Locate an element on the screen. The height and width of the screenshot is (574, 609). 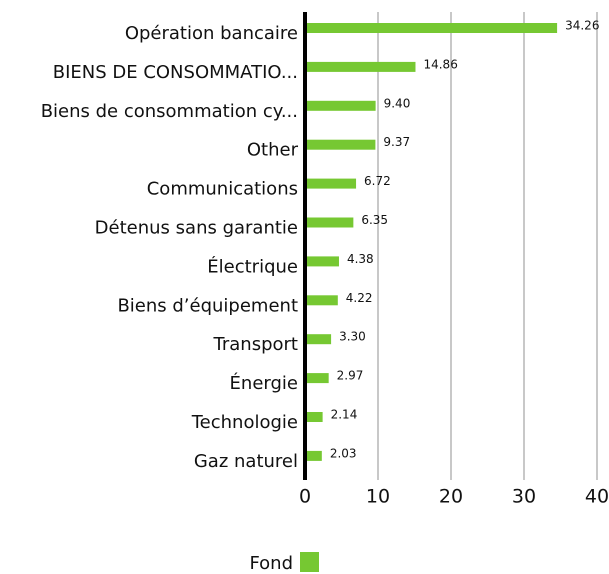
value-label: 4.22 is located at coordinates (359, 298).